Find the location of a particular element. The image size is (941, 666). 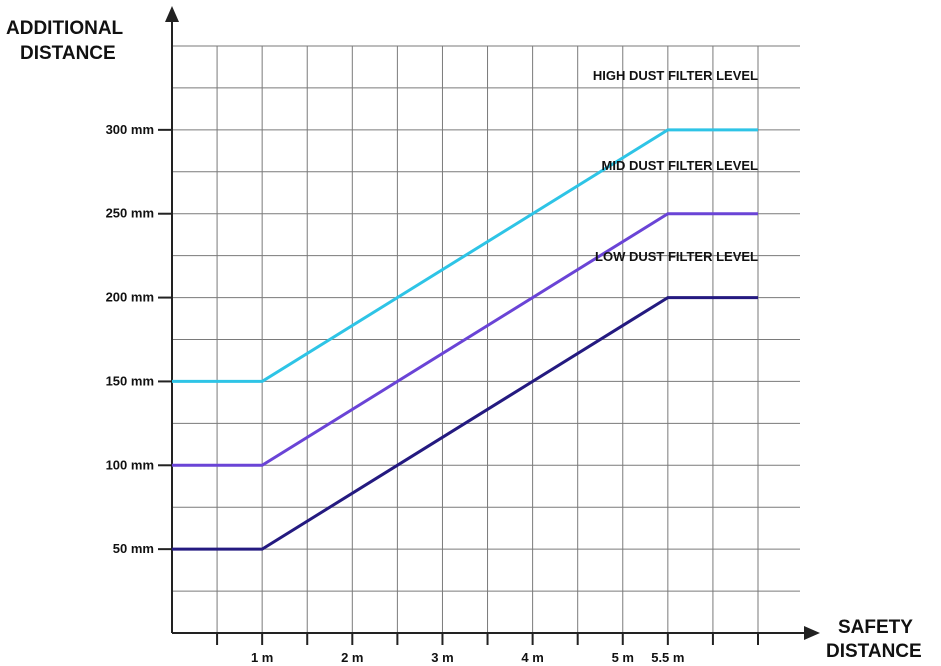

x-tick-label: 2 m is located at coordinates (352, 657).